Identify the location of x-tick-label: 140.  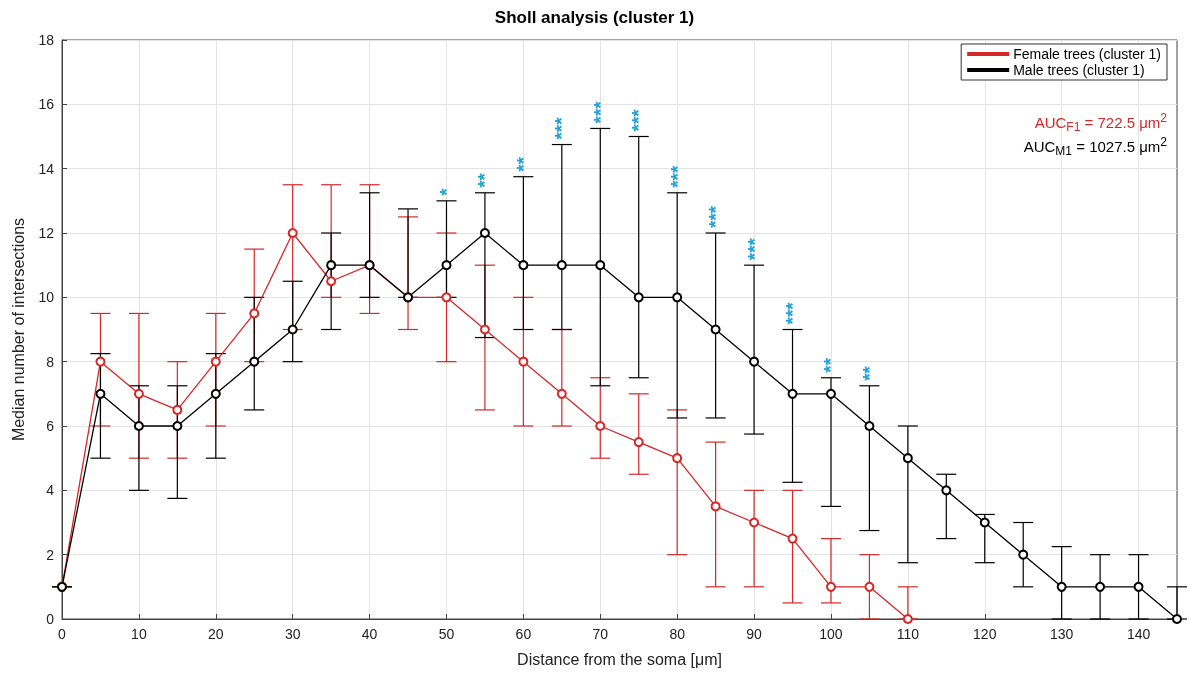
(1138, 634).